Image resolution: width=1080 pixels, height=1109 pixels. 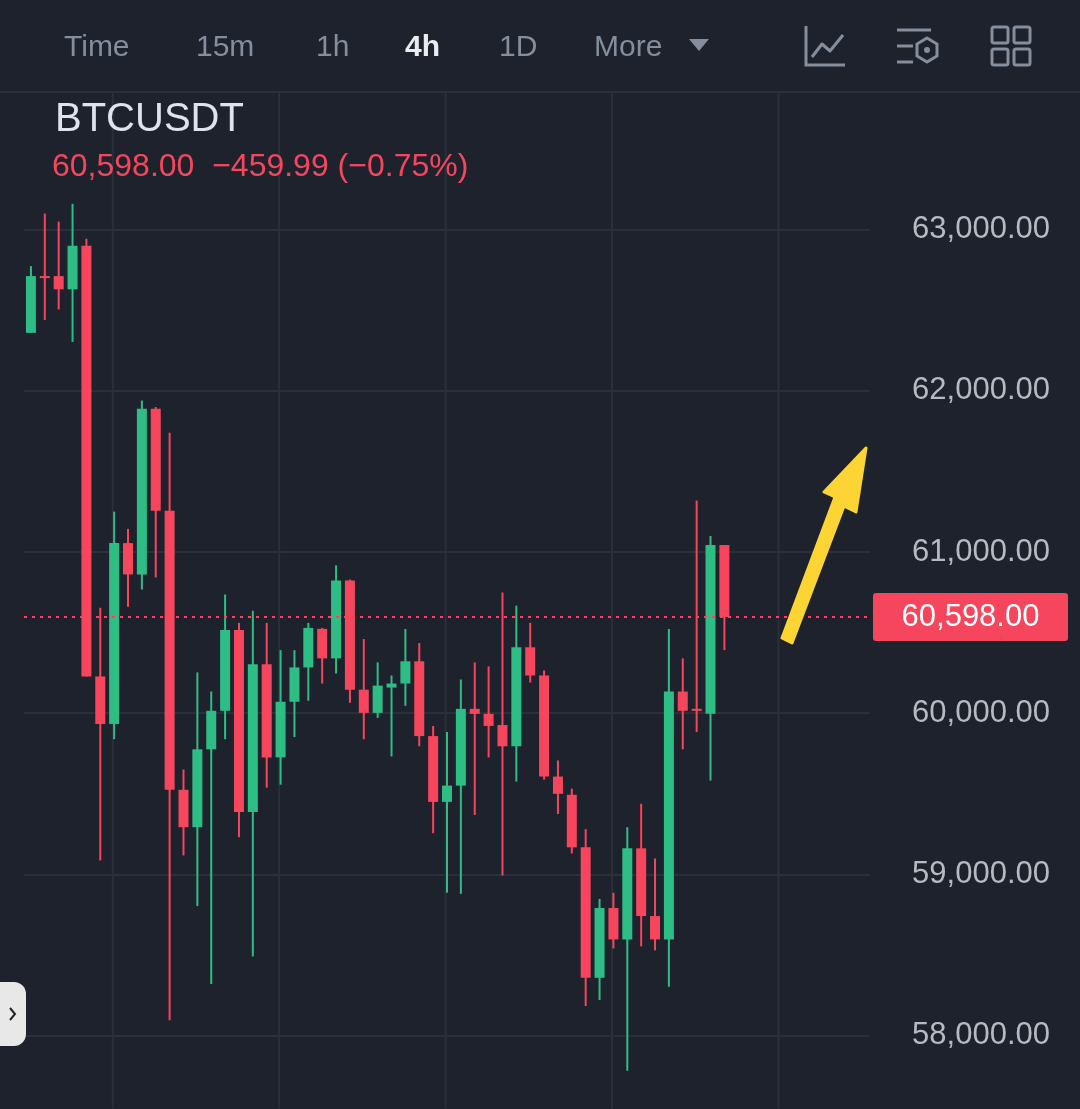 I want to click on y-tick-label: 58,000.00, so click(x=981, y=1034).